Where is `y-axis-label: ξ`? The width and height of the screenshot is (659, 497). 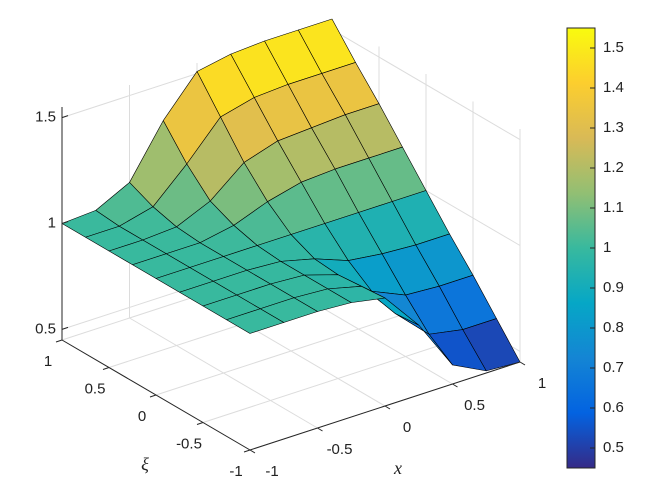 y-axis-label: ξ is located at coordinates (145, 464).